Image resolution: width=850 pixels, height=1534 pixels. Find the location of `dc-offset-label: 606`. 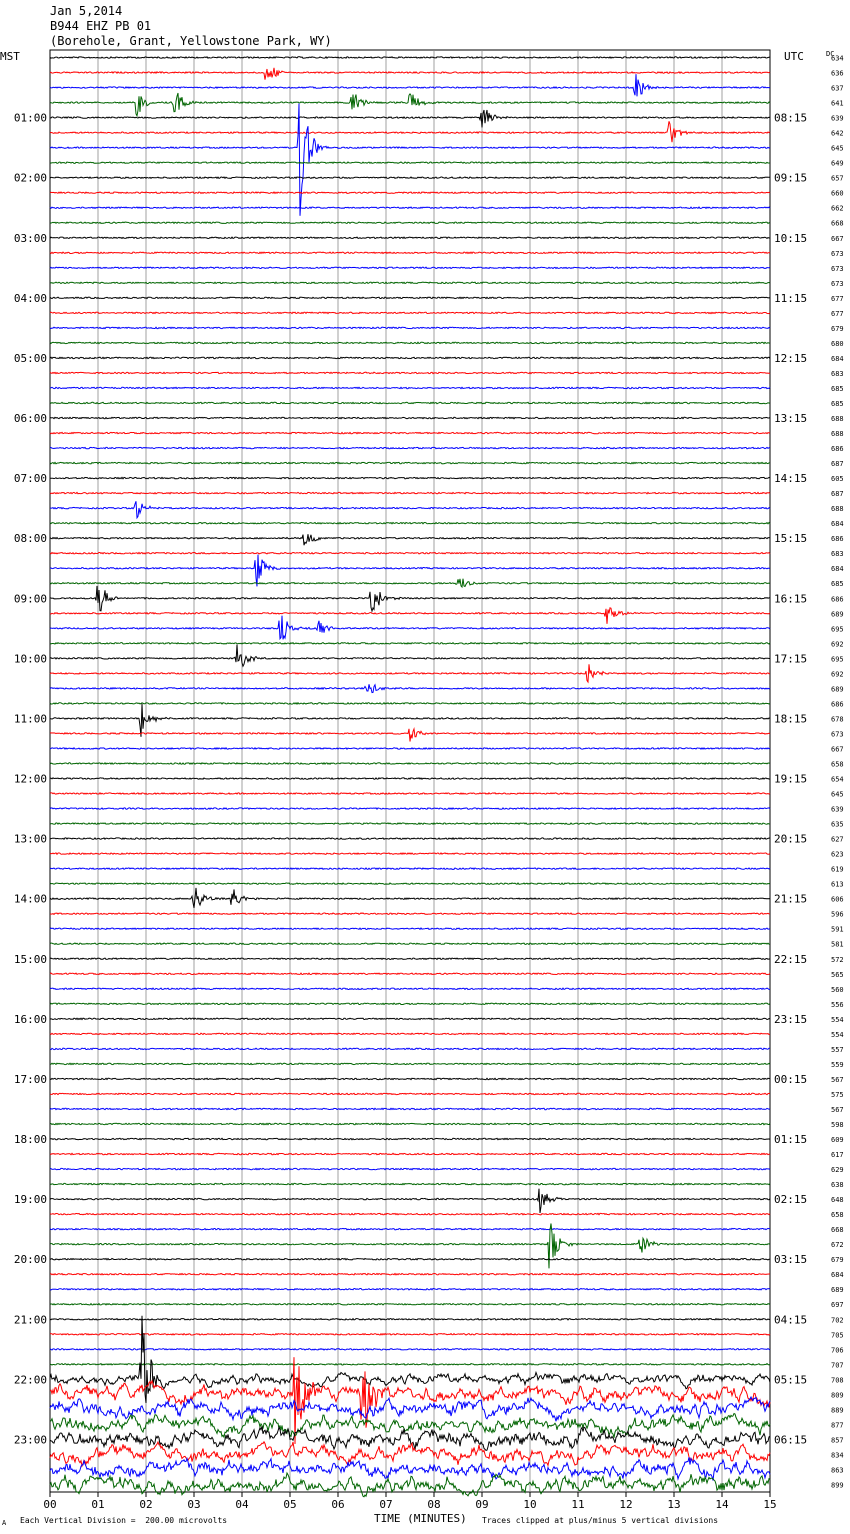

dc-offset-label: 606 is located at coordinates (837, 900).